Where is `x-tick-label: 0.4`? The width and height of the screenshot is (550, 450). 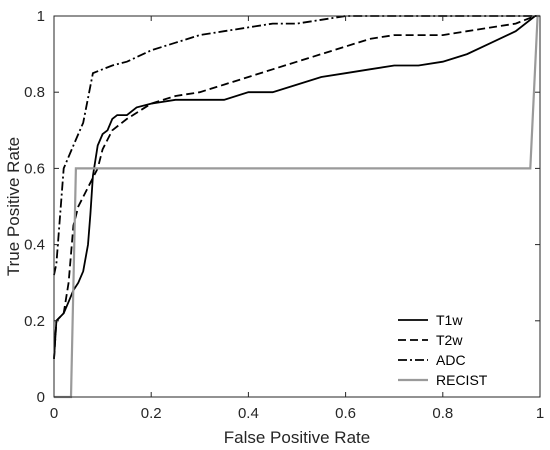 x-tick-label: 0.4 is located at coordinates (248, 413).